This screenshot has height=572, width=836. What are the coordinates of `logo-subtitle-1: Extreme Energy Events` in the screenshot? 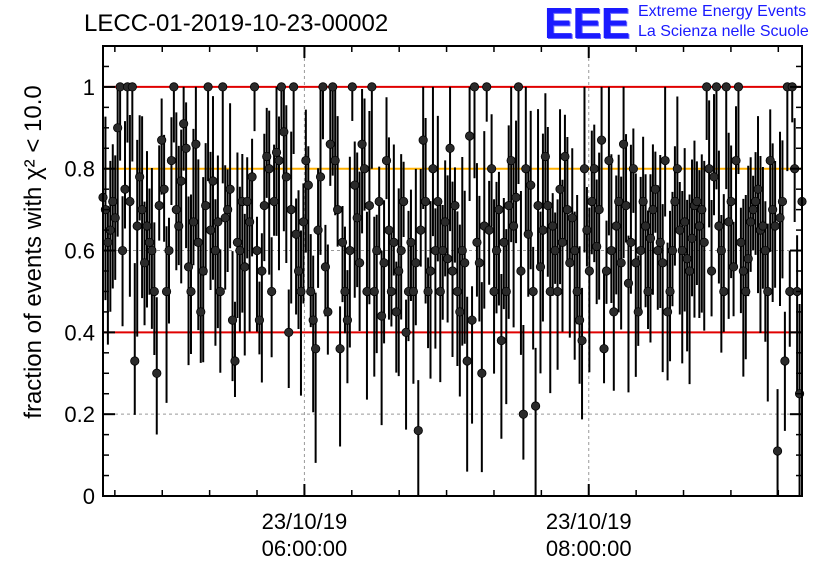 It's located at (722, 11).